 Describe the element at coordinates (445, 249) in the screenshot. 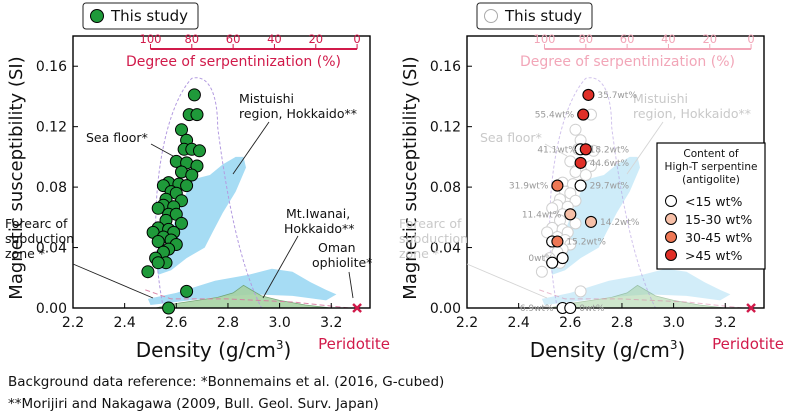

I see `y-tick-label: 0.04` at that location.